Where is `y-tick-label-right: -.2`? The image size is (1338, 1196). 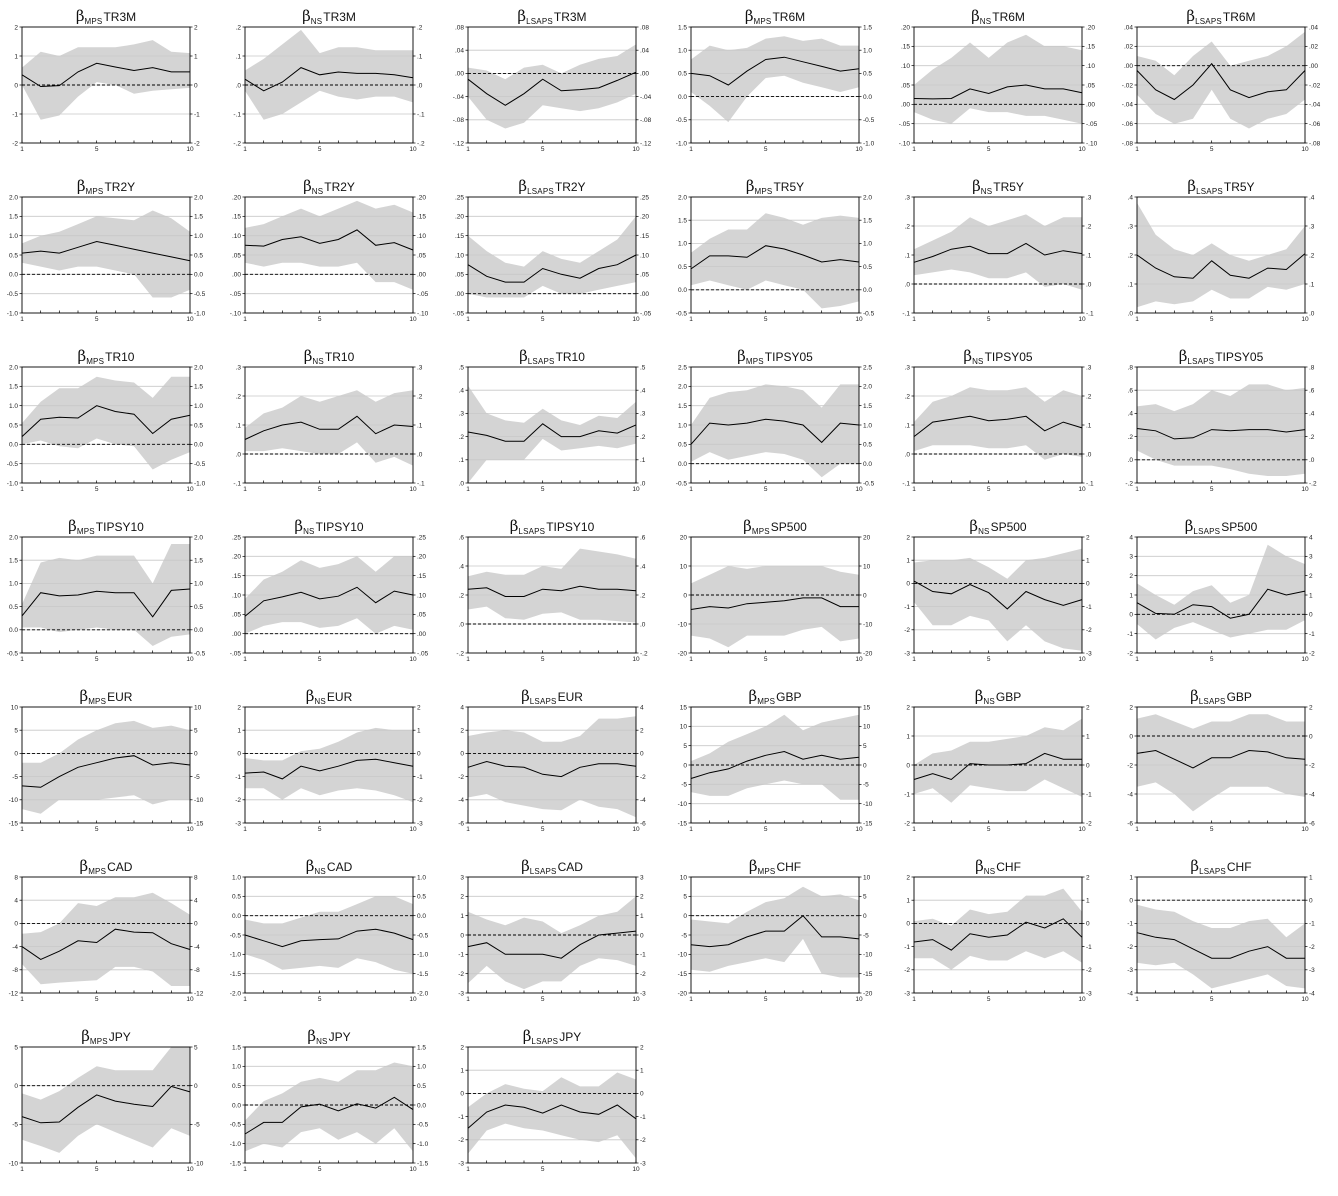
y-tick-label-right: -.2 is located at coordinates (644, 653).